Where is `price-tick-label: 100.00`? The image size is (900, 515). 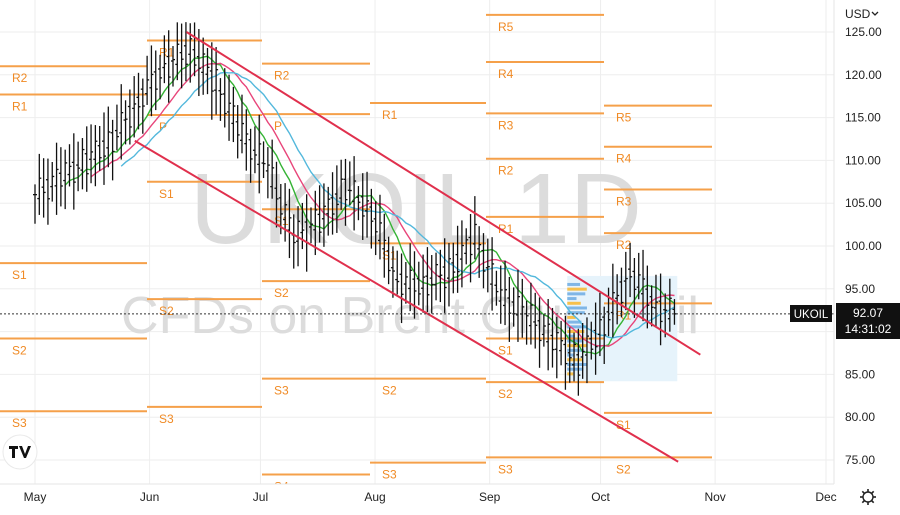
price-tick-label: 100.00 is located at coordinates (863, 246).